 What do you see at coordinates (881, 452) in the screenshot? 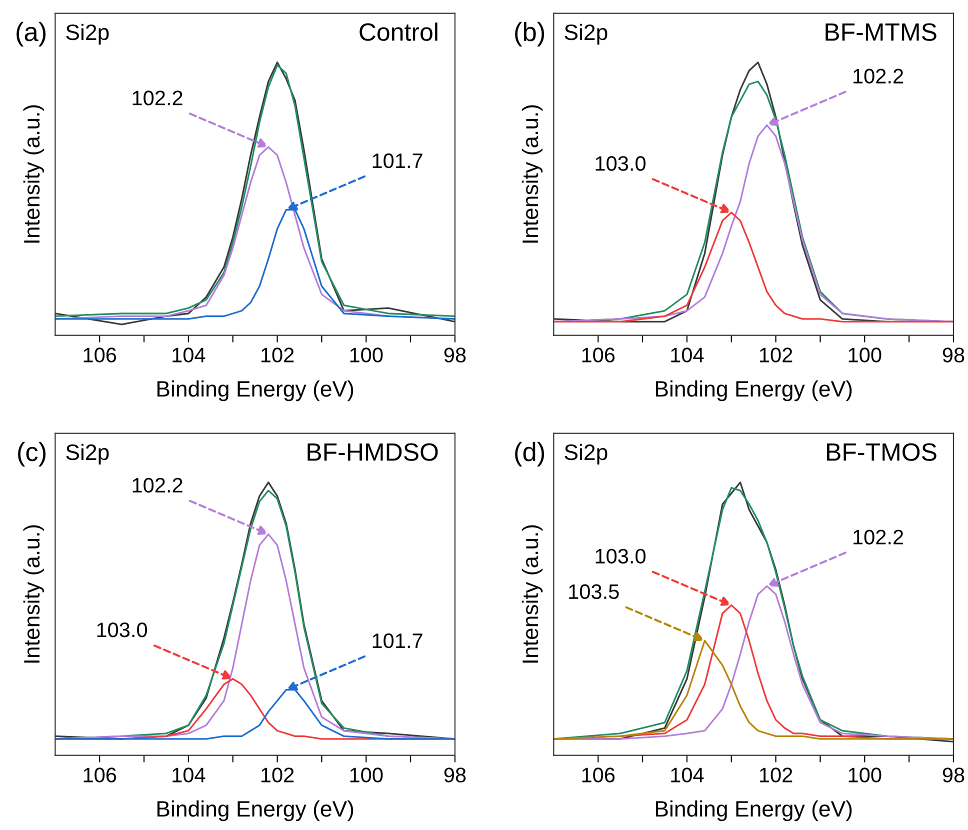
I see `chart-title: BF-TMOS` at bounding box center [881, 452].